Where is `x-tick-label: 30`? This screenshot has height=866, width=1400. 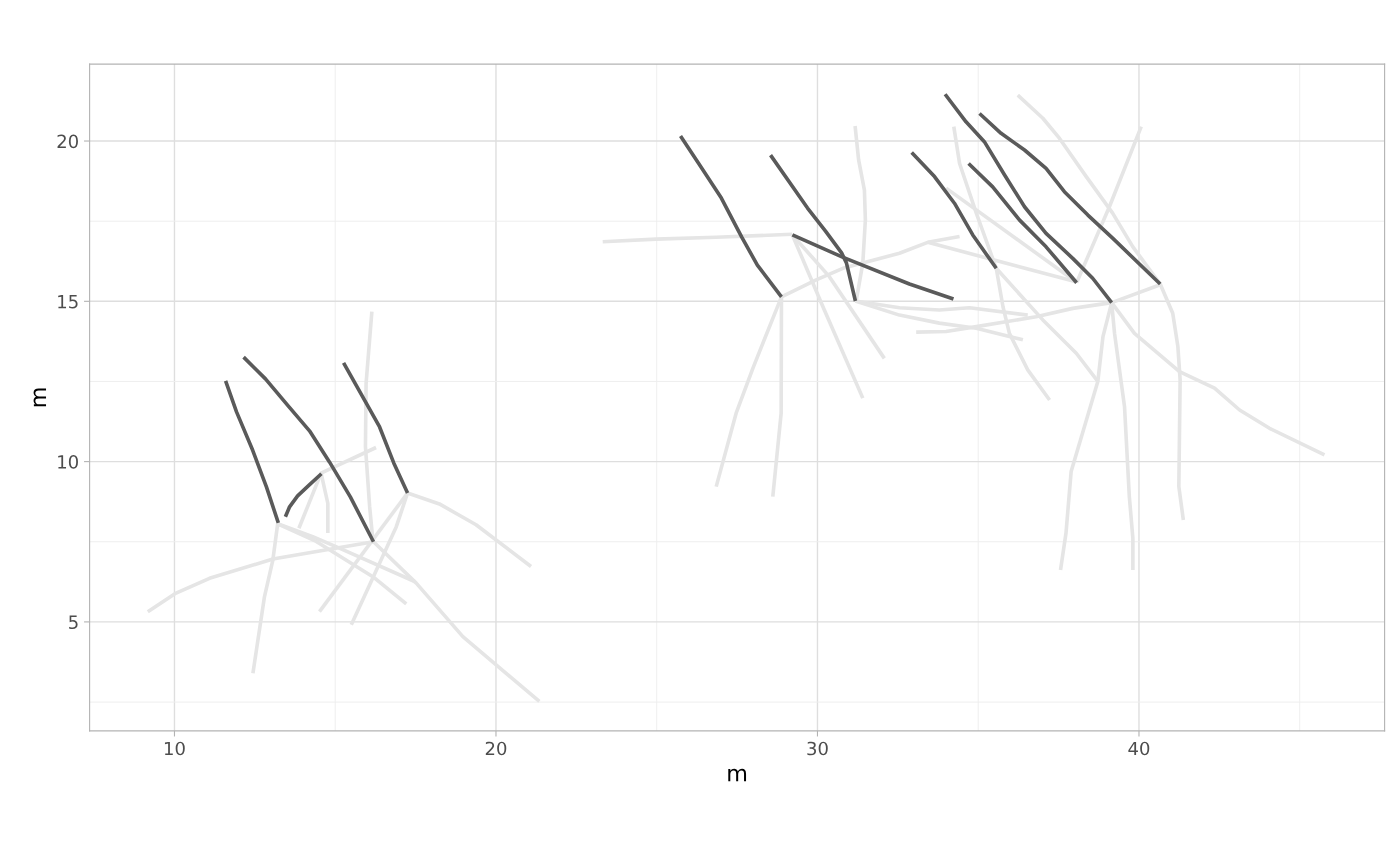 x-tick-label: 30 is located at coordinates (817, 748).